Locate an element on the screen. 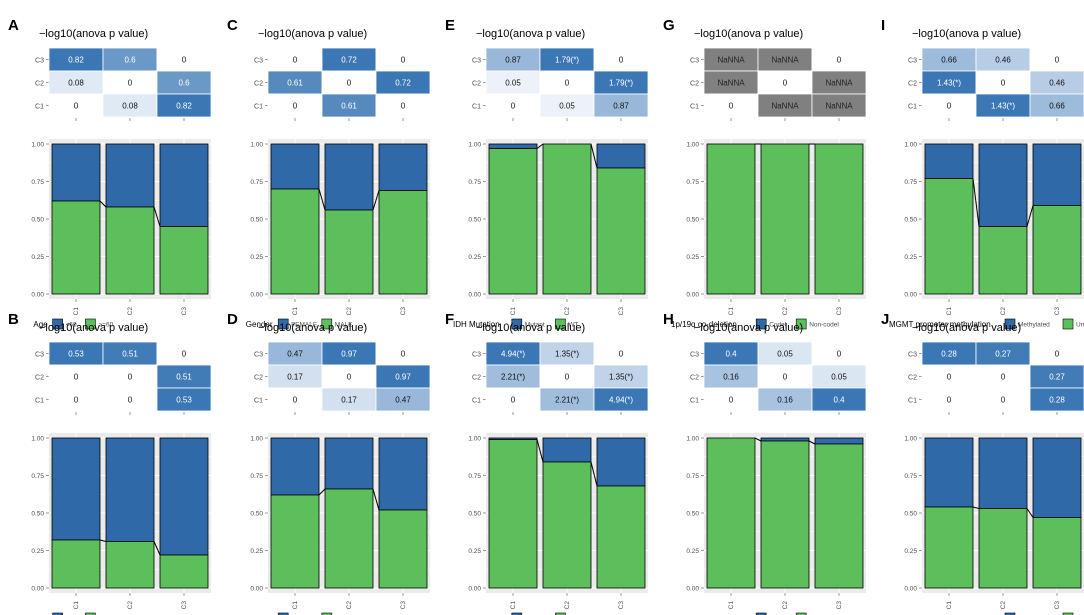 This screenshot has width=1084, height=615. heatmap-cell-value: 0.08 is located at coordinates (130, 106).